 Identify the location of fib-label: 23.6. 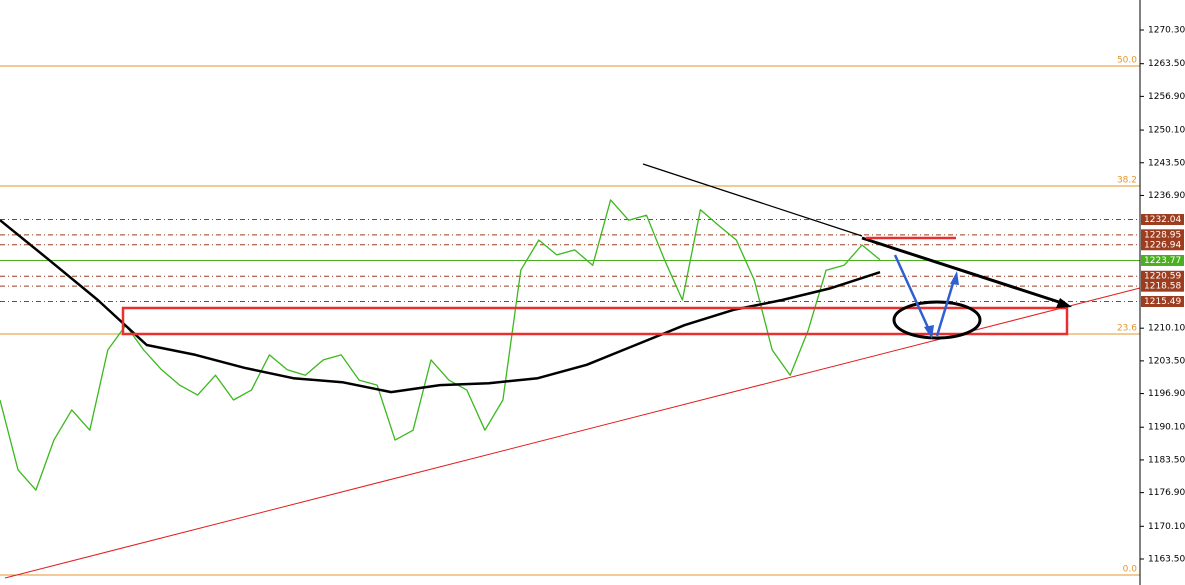
(1127, 329).